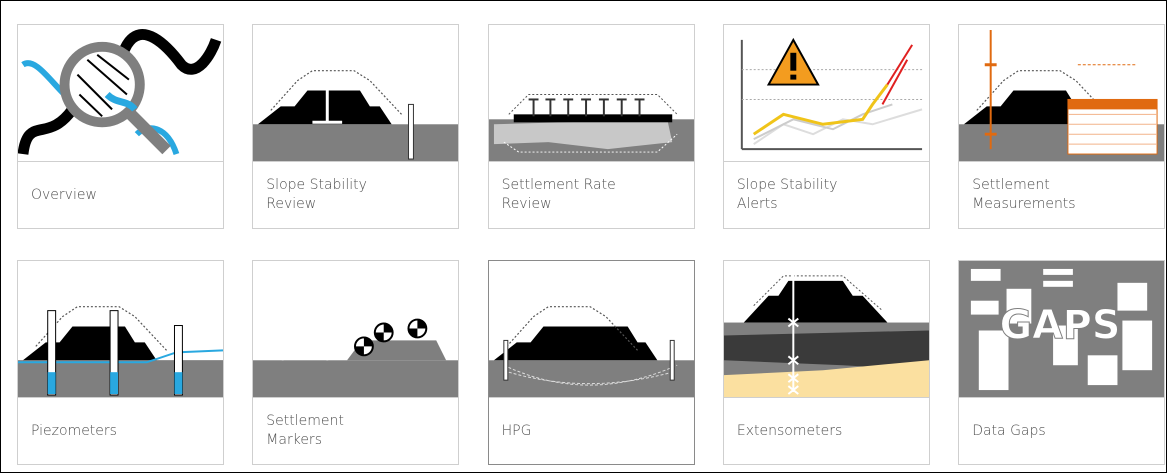  I want to click on dashboard-tile: Piezometers, so click(120, 362).